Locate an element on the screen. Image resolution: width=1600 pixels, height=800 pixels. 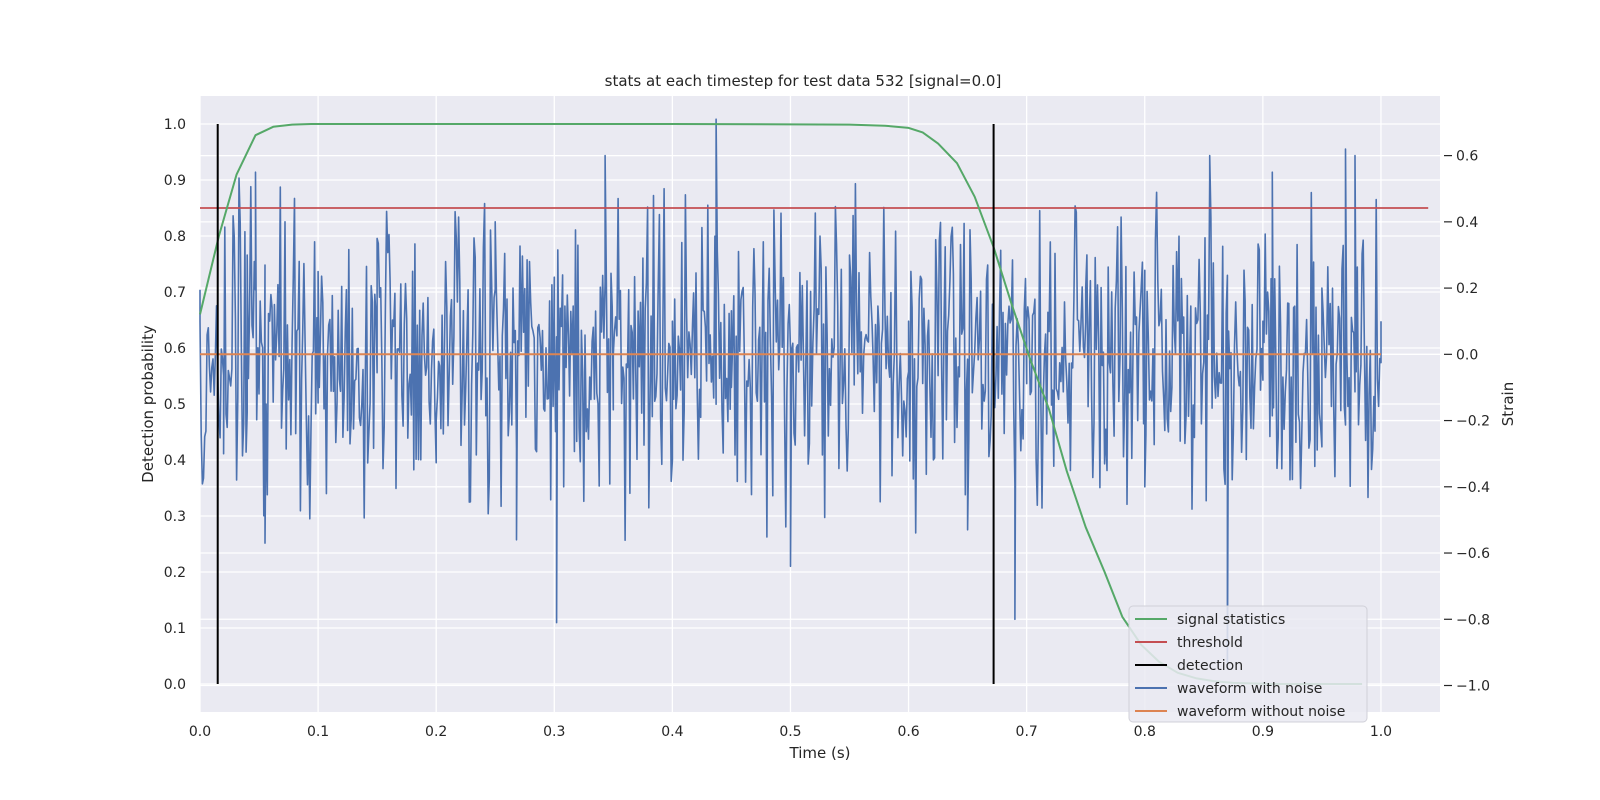
right-y-tick-label: 0.6 is located at coordinates (1467, 157).